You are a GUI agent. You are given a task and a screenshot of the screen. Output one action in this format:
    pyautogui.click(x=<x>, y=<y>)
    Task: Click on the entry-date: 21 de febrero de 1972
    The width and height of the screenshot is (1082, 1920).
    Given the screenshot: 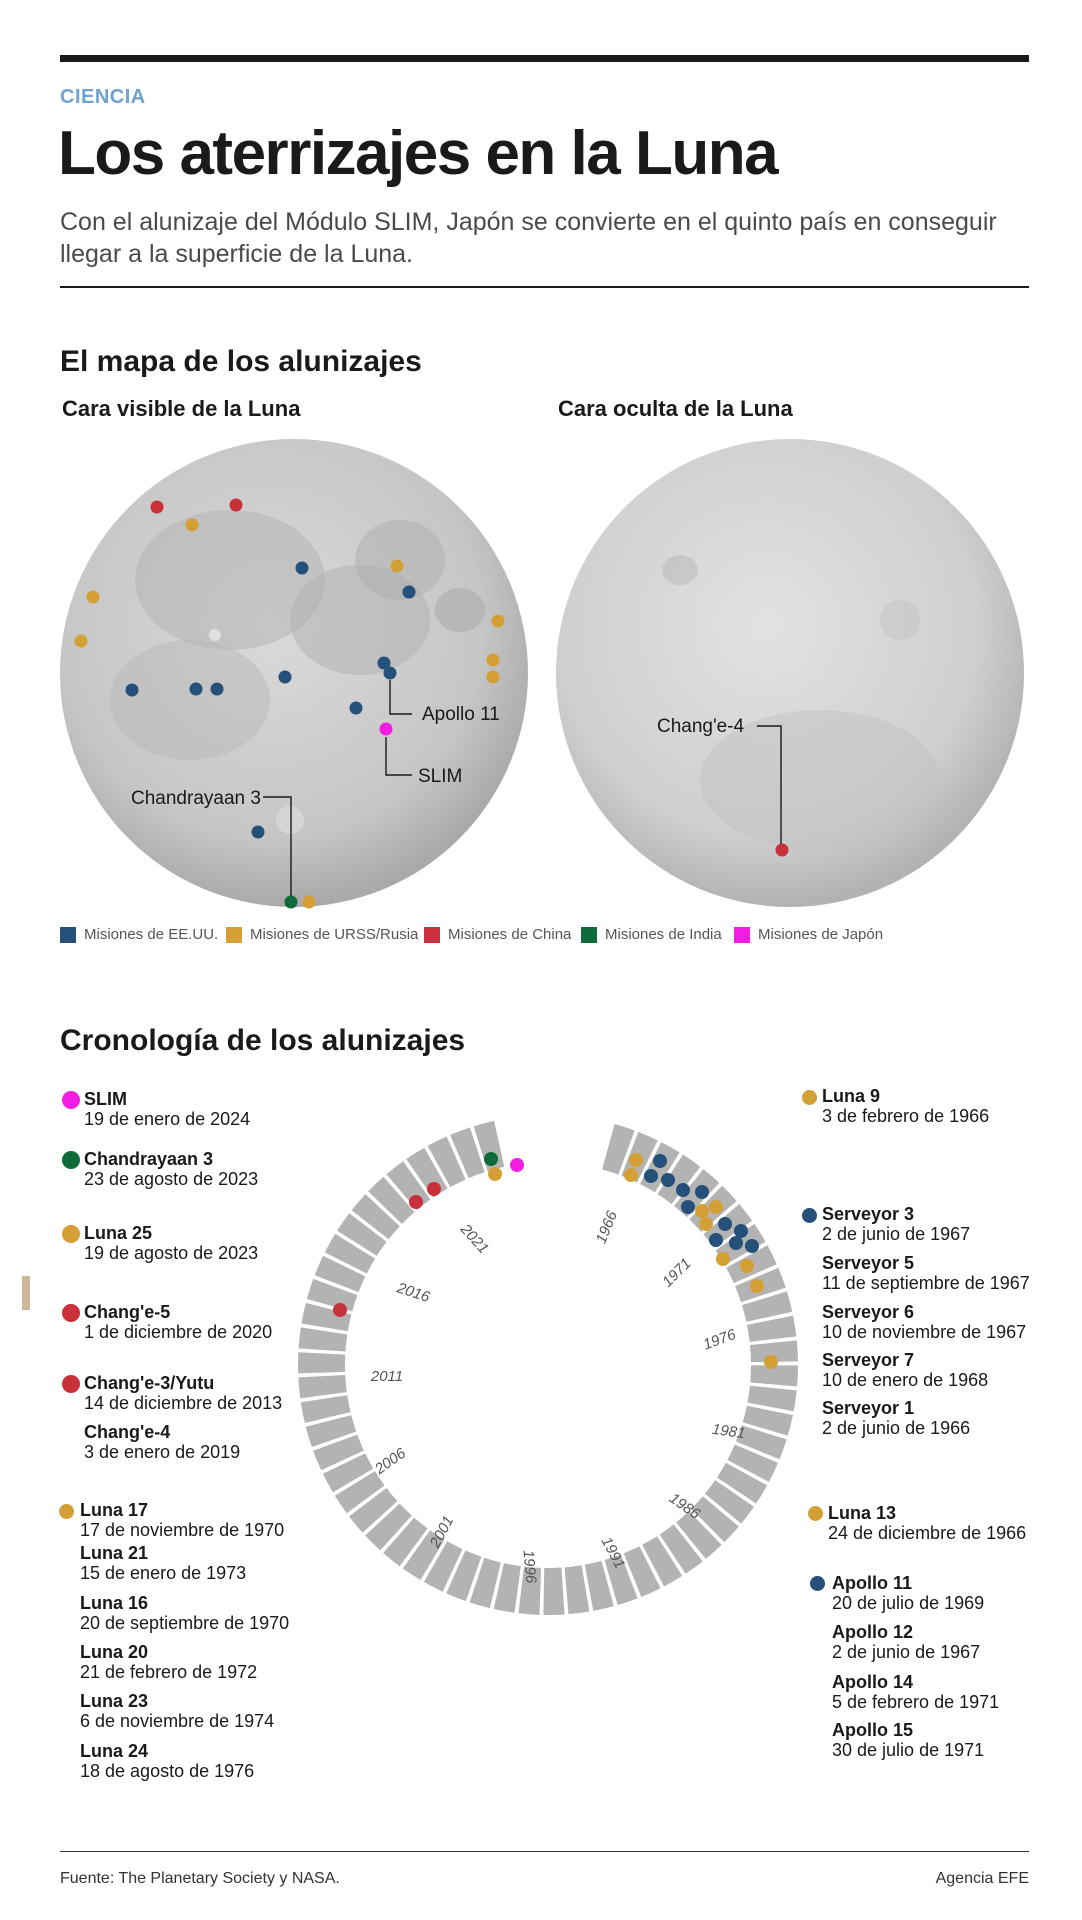 What is the action you would take?
    pyautogui.click(x=169, y=1672)
    